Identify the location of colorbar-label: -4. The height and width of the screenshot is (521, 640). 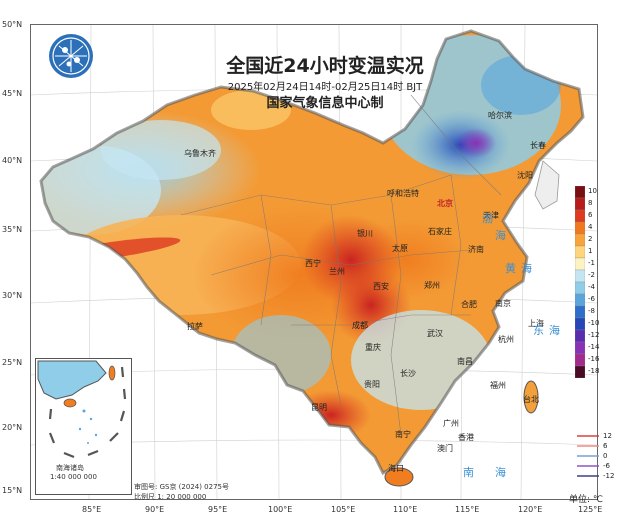
(591, 287).